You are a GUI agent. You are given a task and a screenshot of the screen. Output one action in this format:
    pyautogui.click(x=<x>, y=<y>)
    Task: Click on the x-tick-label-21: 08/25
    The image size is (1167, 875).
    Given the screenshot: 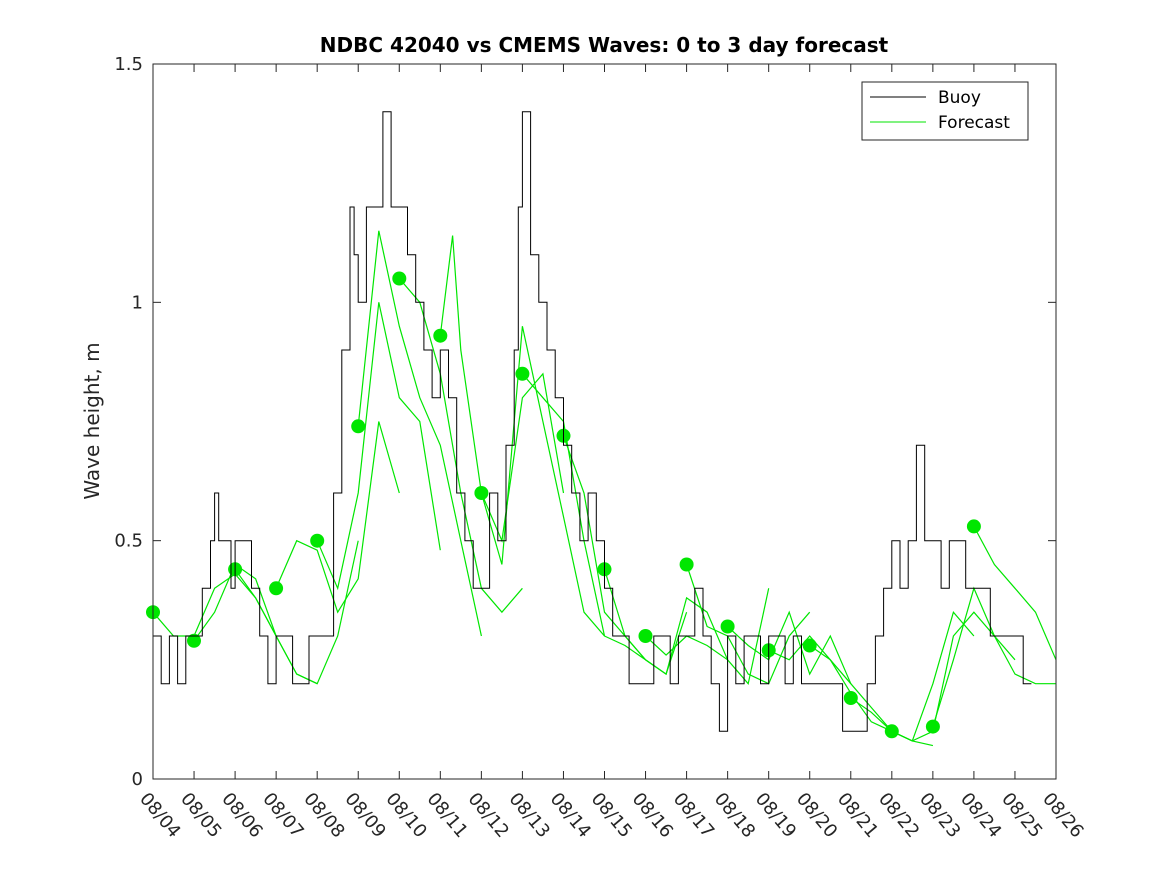 What is the action you would take?
    pyautogui.click(x=1021, y=815)
    